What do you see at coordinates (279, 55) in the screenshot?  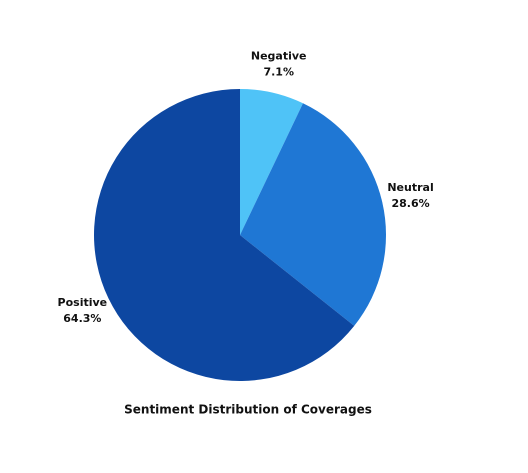 I see `slice-label: Negative` at bounding box center [279, 55].